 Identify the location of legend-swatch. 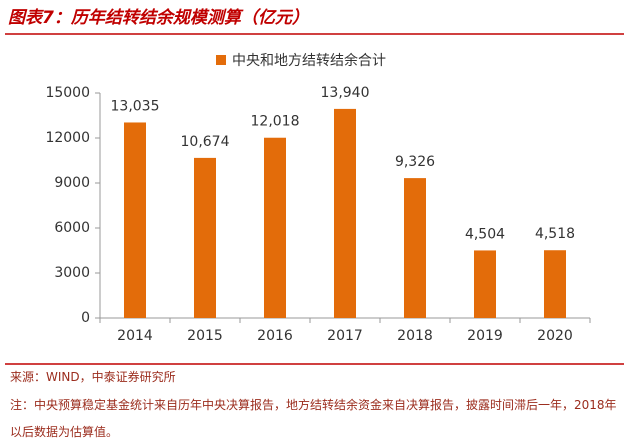
(221, 60).